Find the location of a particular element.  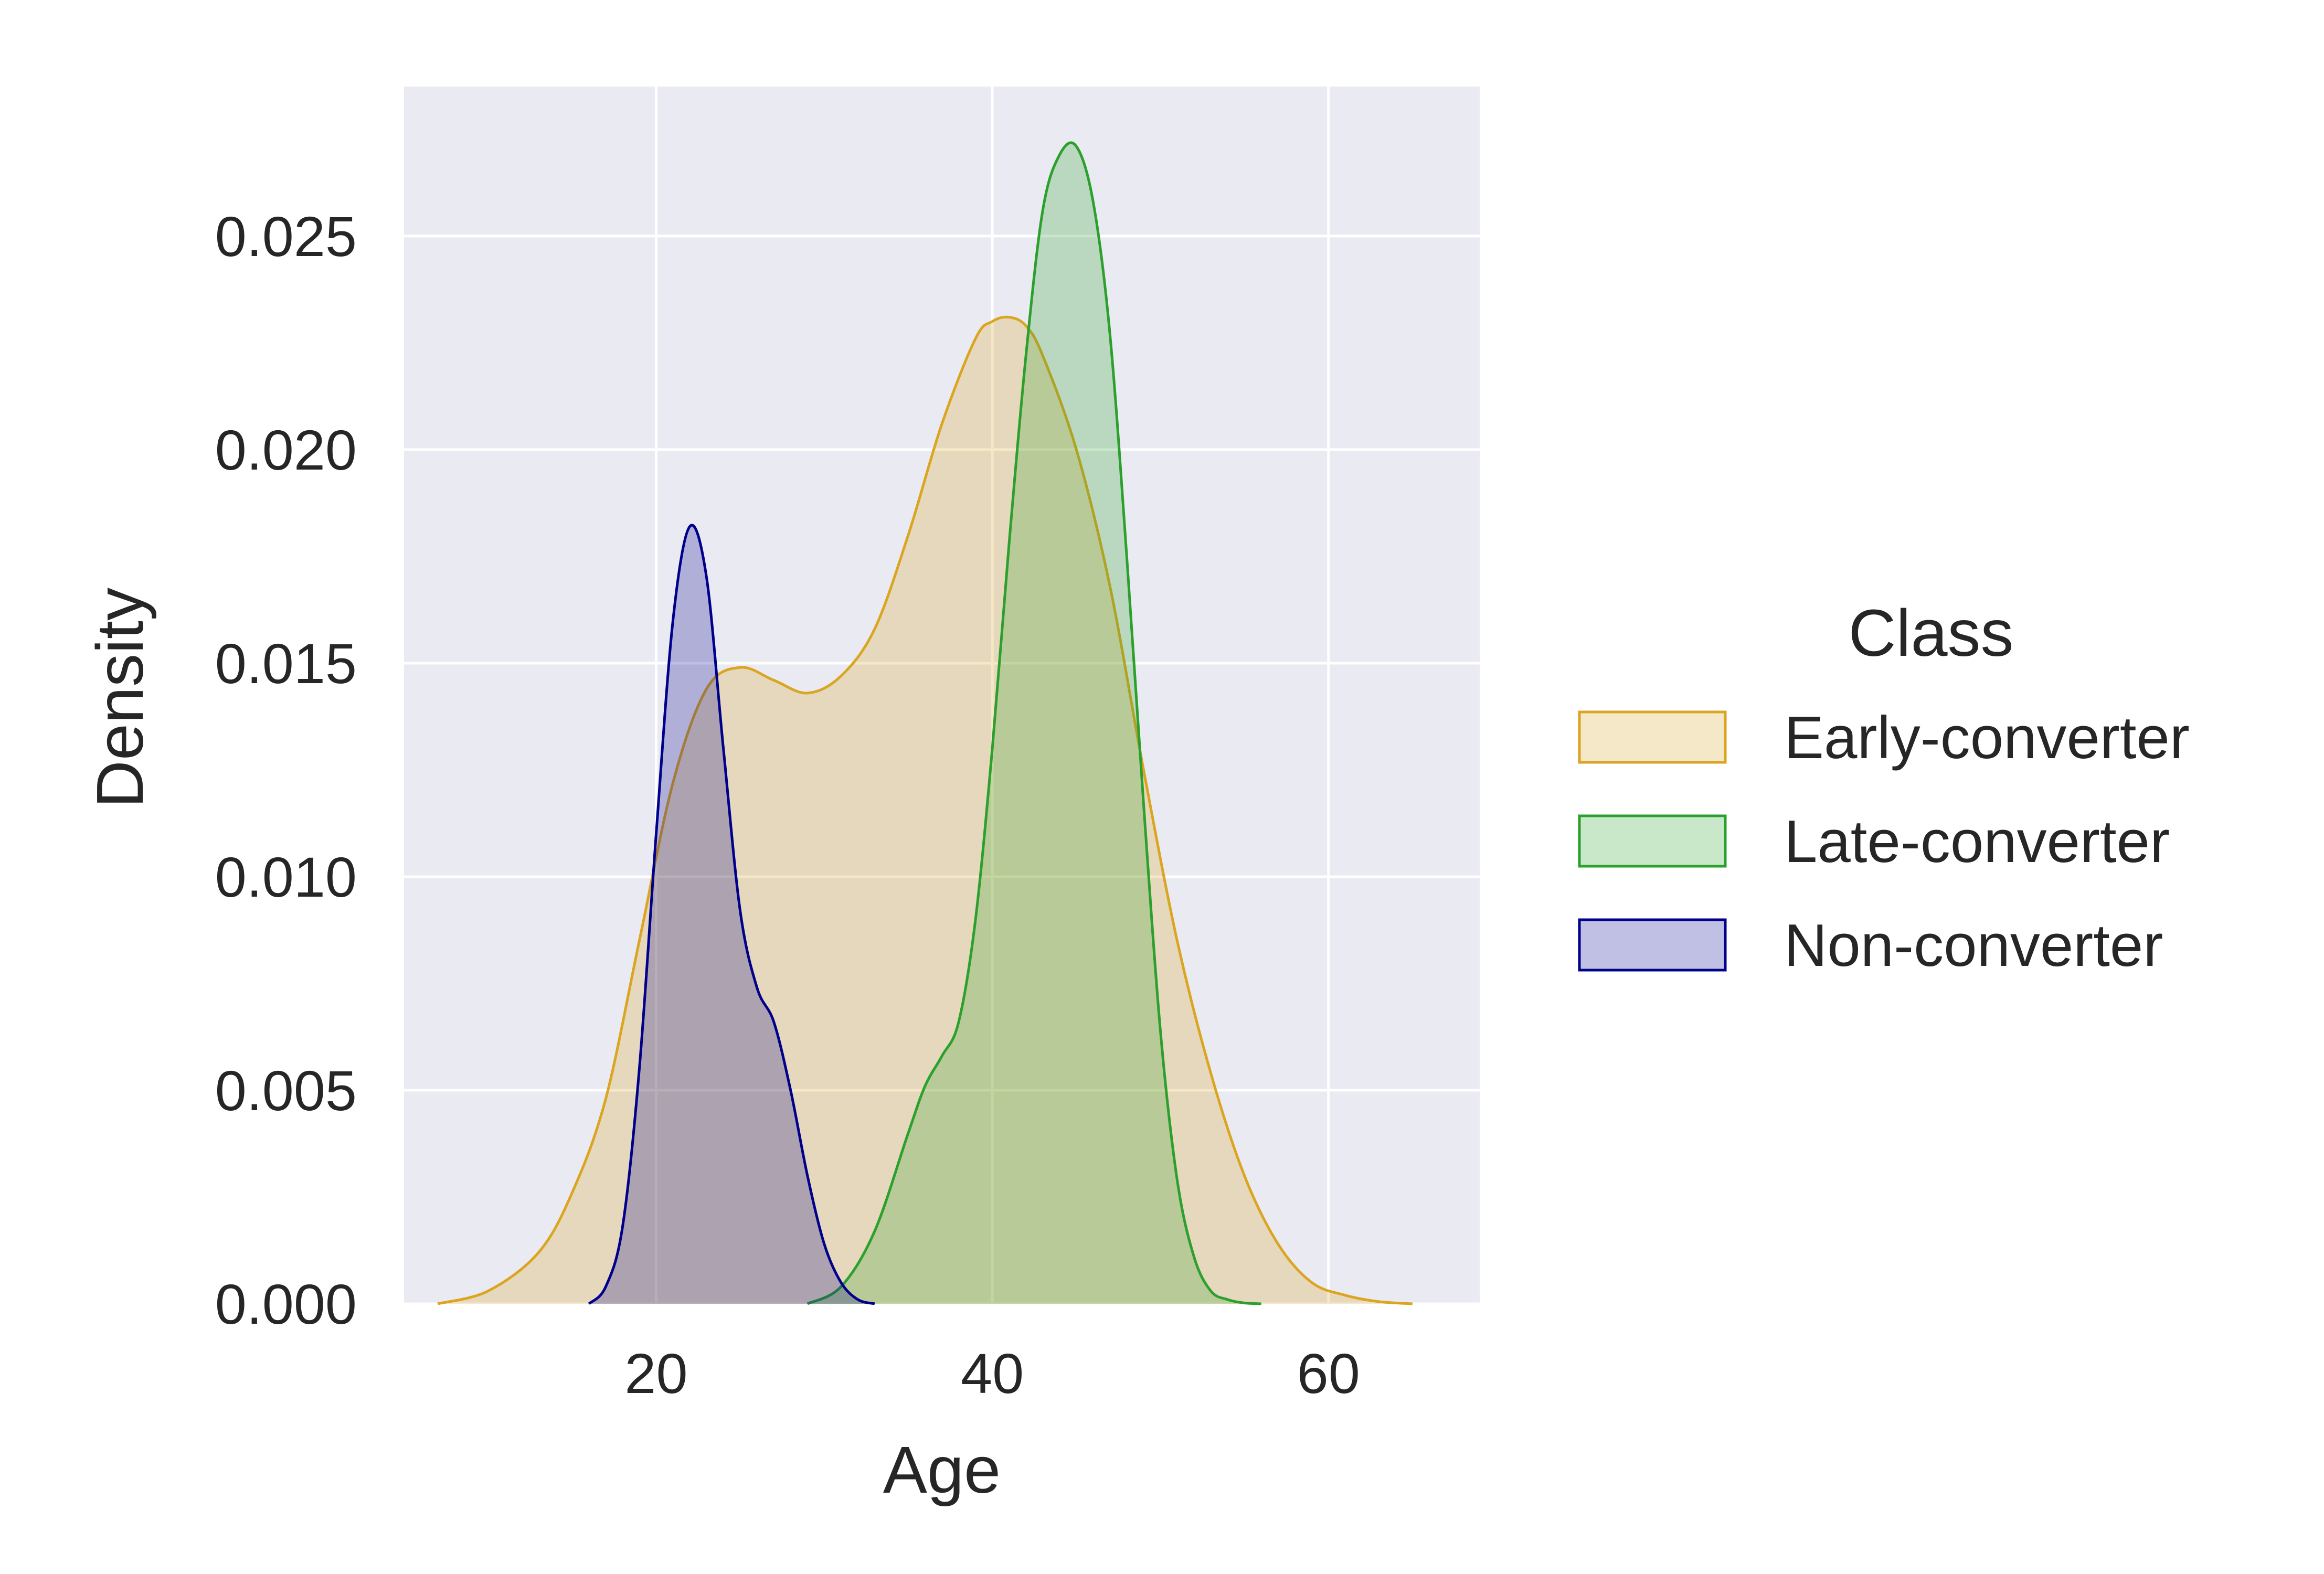

line-non-converter is located at coordinates (731, 914).